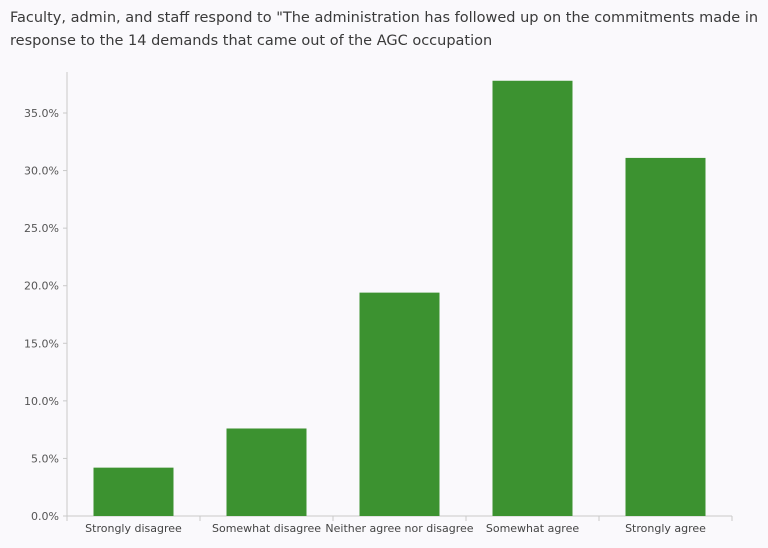 The image size is (768, 548). I want to click on y-tick-label: 30.0%, so click(41, 171).